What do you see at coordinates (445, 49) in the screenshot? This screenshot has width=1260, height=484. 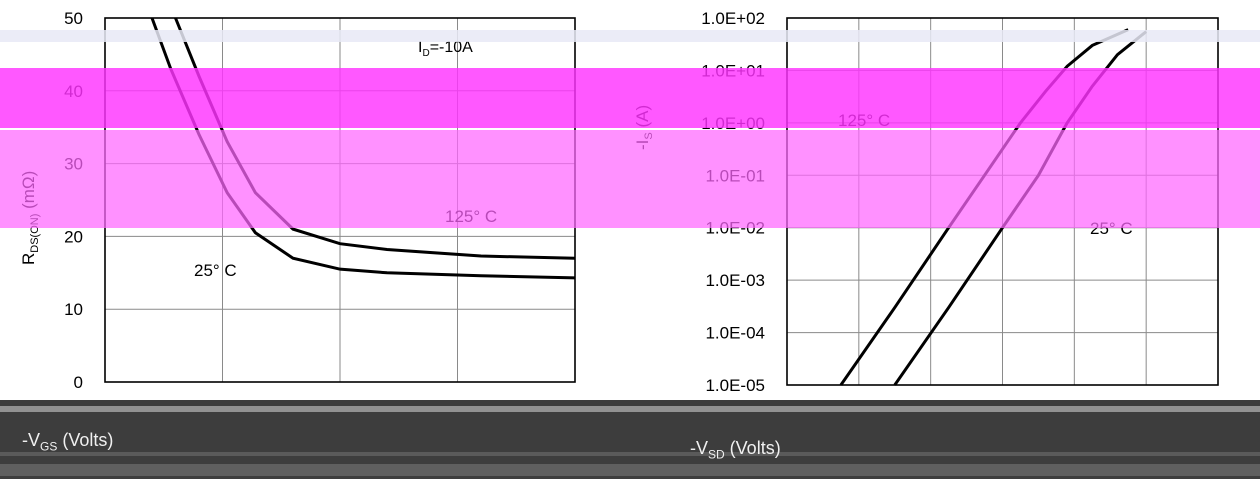 I see `condition-label: ID=-10A` at bounding box center [445, 49].